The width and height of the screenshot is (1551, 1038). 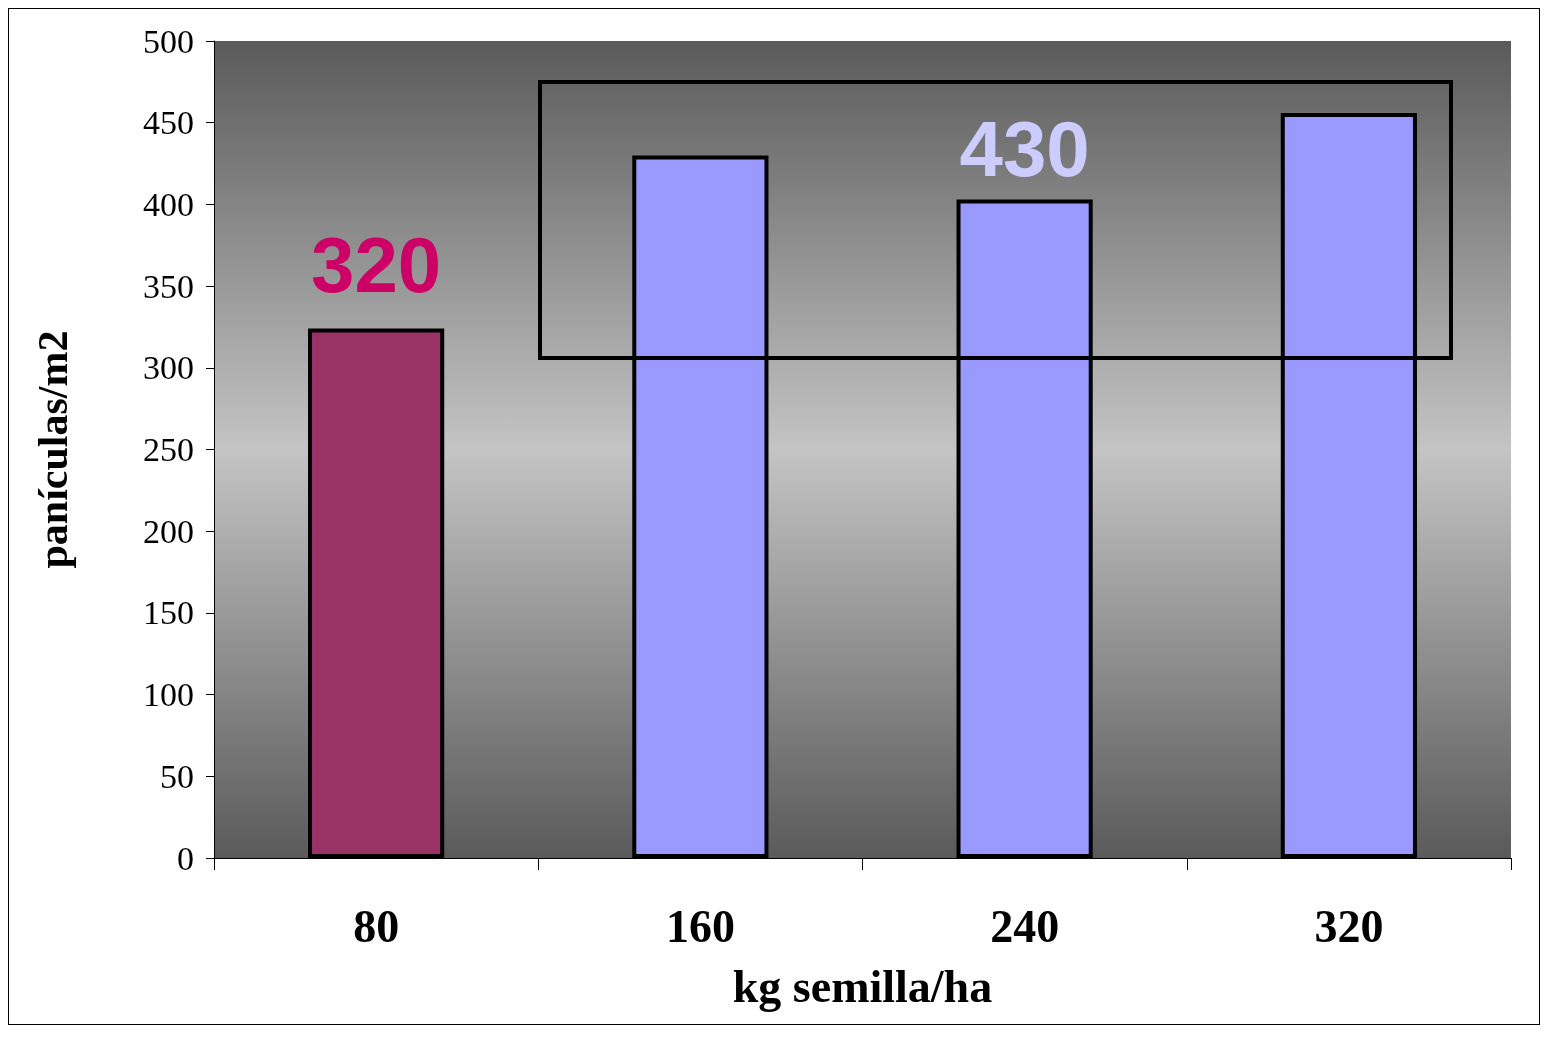 What do you see at coordinates (53, 449) in the screenshot?
I see `y-axis-title: panículas/m2` at bounding box center [53, 449].